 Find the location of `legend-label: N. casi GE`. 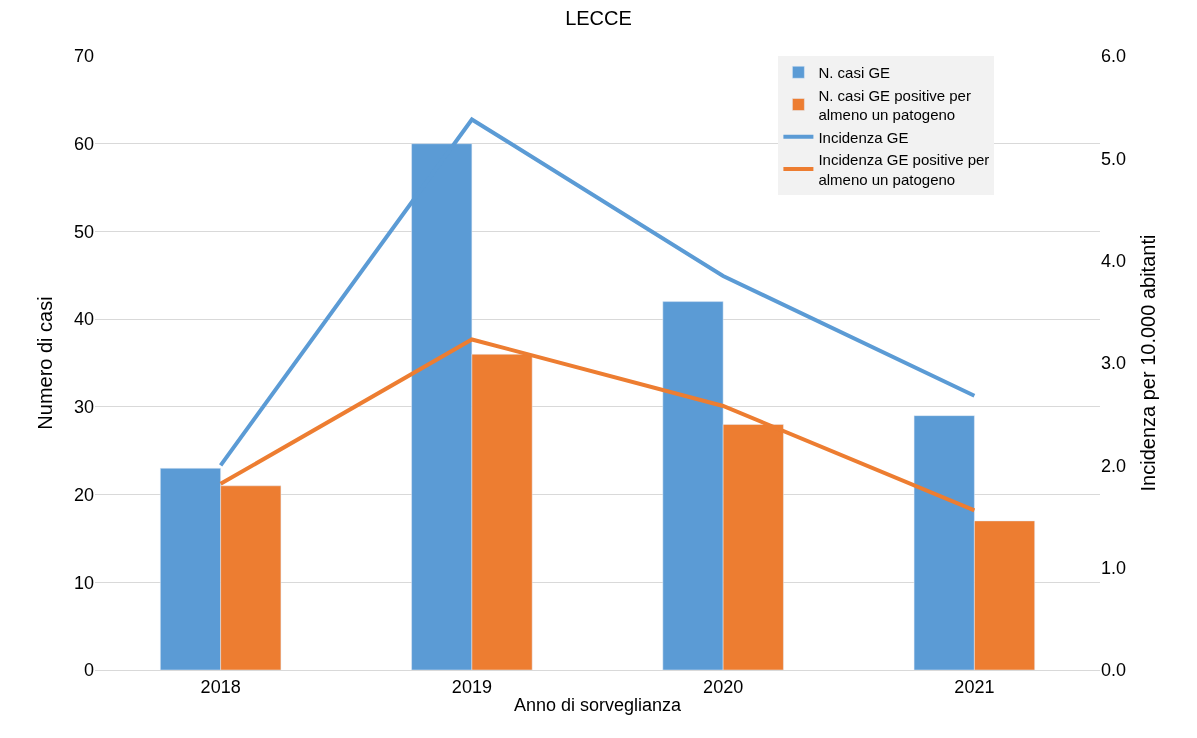

legend-label: N. casi GE is located at coordinates (854, 73).